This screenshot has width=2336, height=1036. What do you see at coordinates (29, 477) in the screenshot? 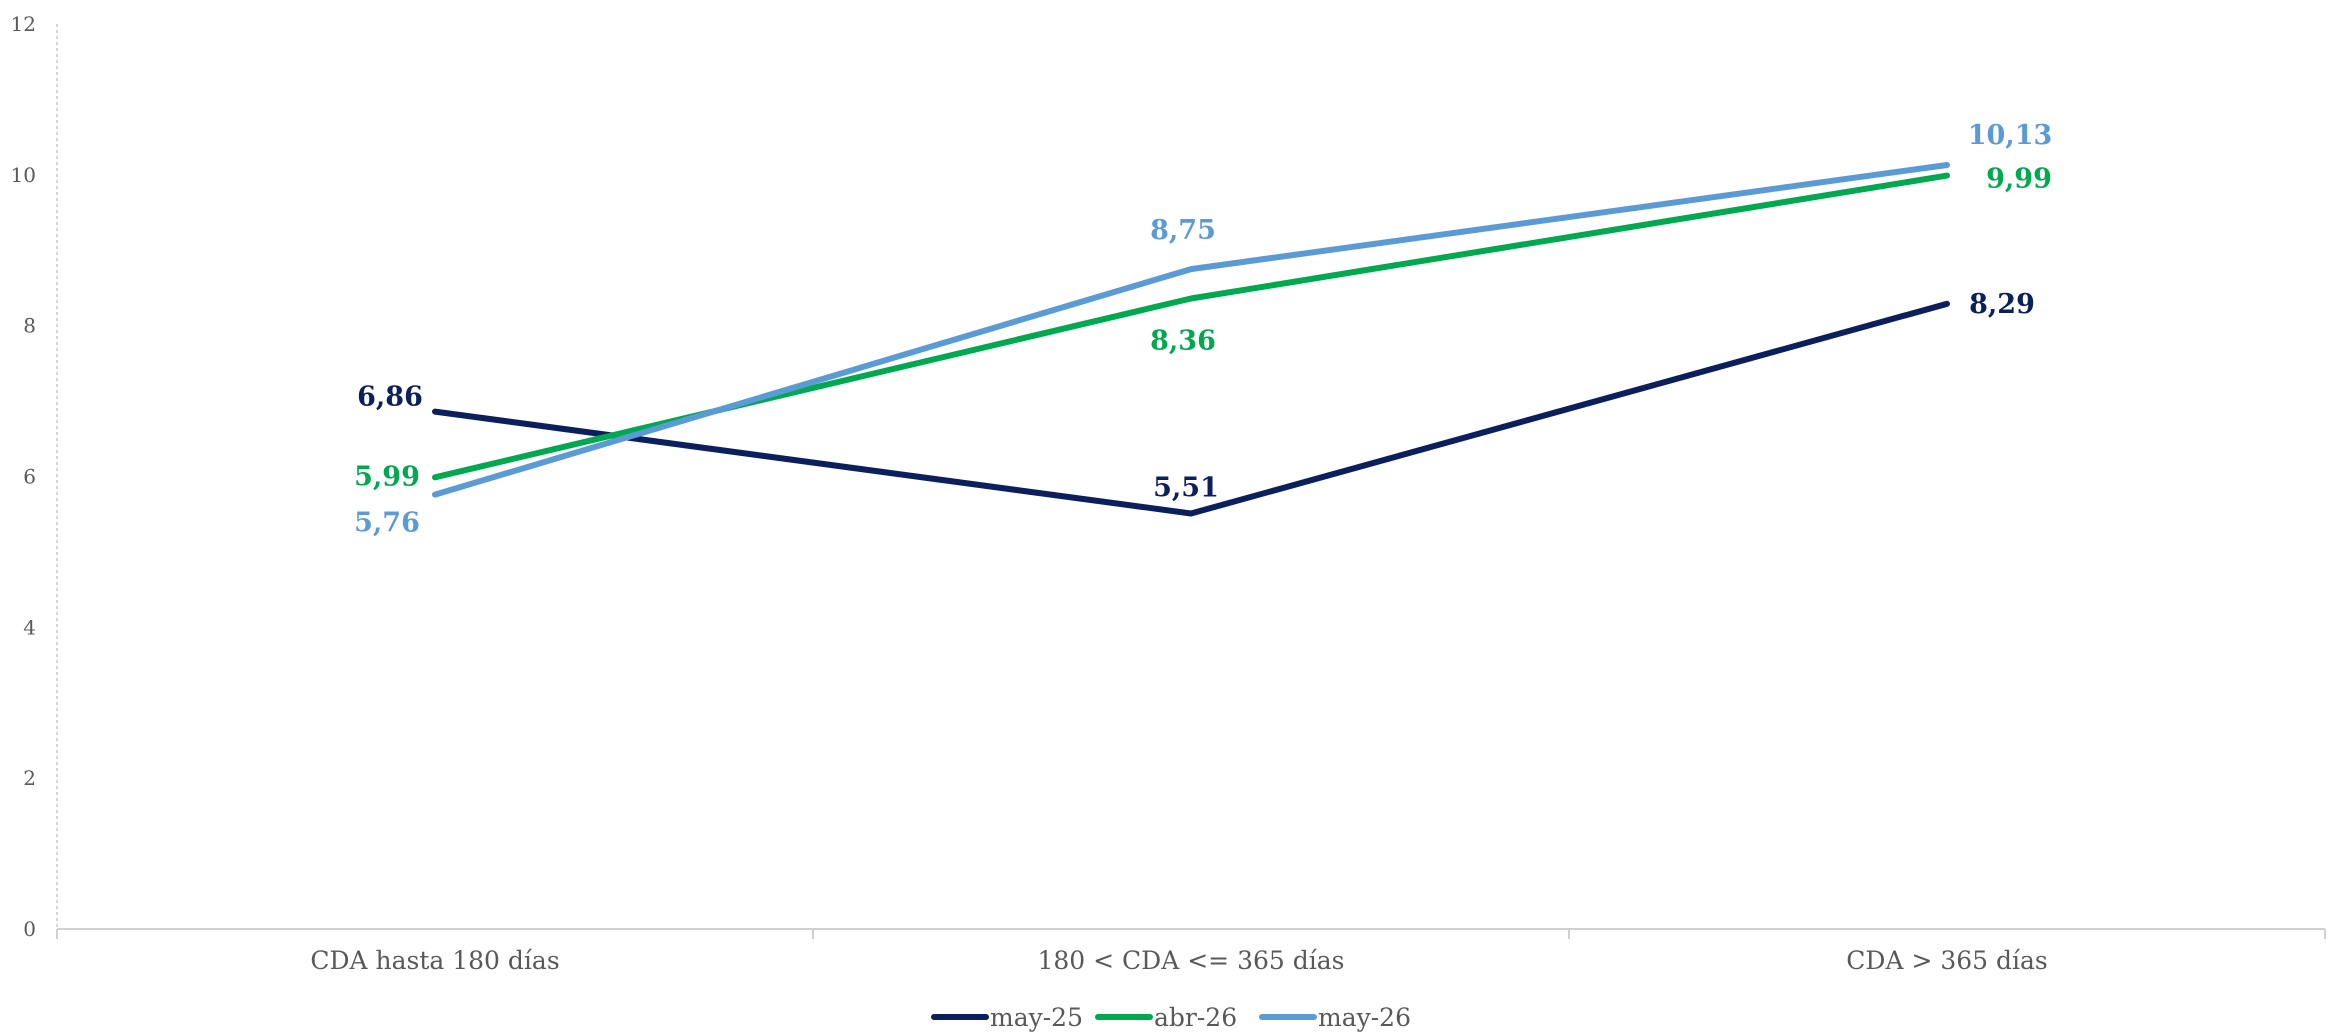
I see `y-tick-label: 6` at bounding box center [29, 477].